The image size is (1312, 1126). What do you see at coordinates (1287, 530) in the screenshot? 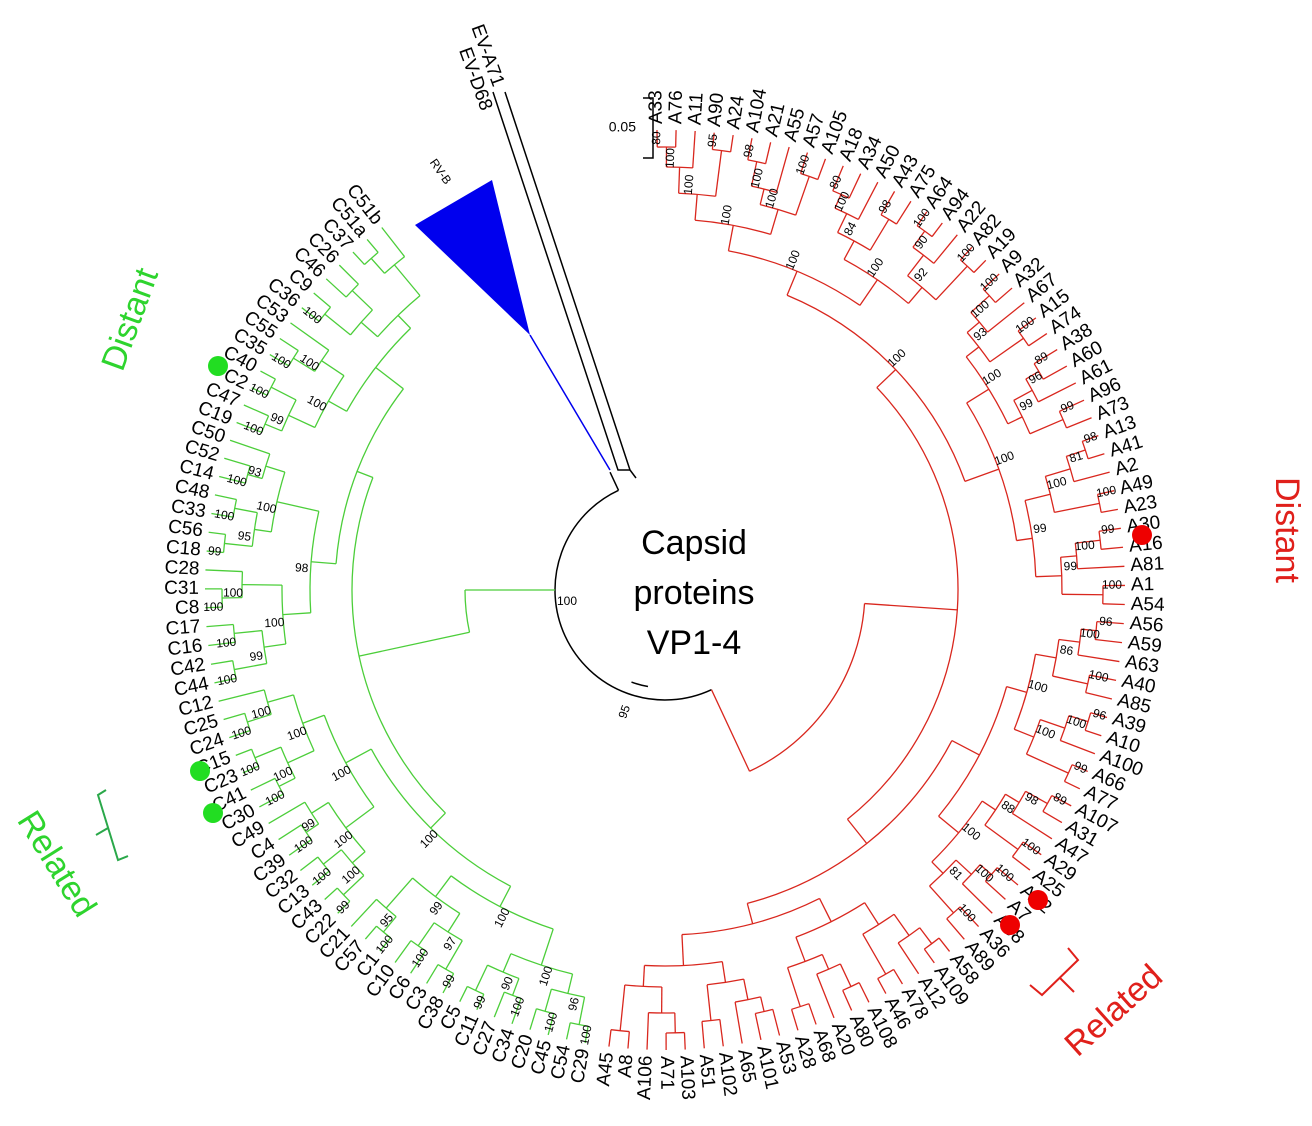
I see `annotation-distant-a: Distant` at bounding box center [1287, 530].